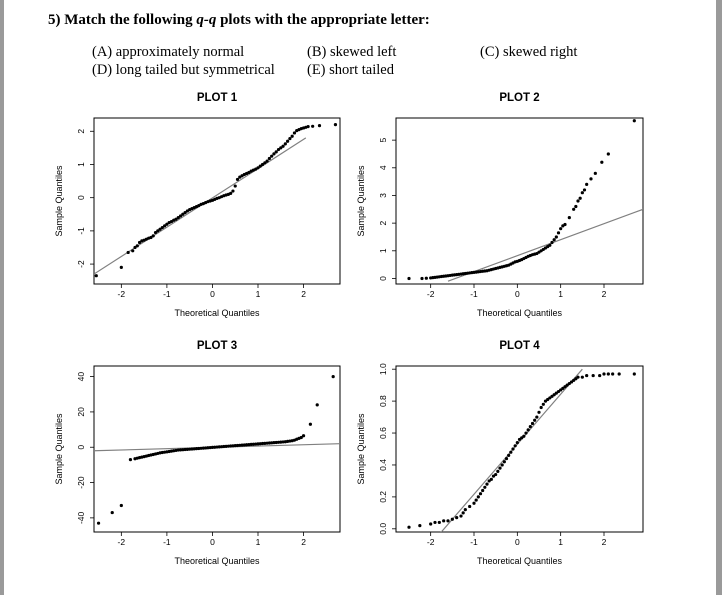  I want to click on y-tick-label: 1, so click(81, 164).